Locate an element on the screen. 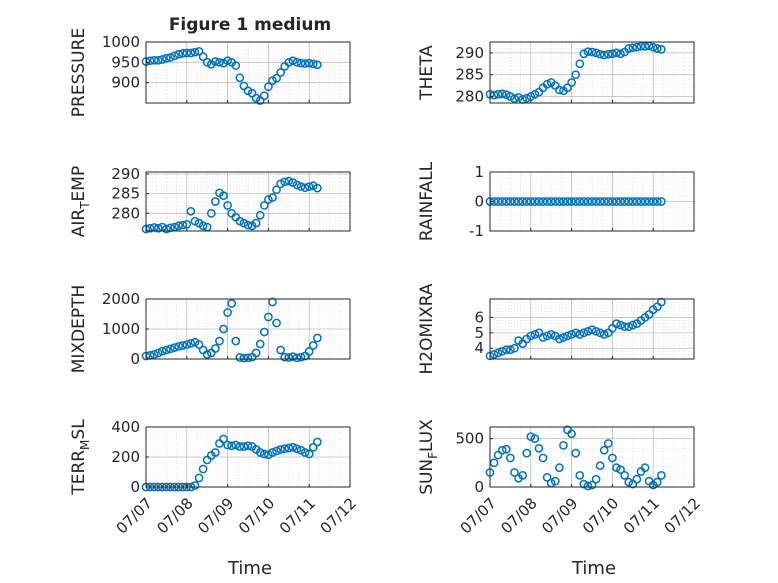 The height and width of the screenshot is (583, 778). y-tick-label: 500 is located at coordinates (469, 439).